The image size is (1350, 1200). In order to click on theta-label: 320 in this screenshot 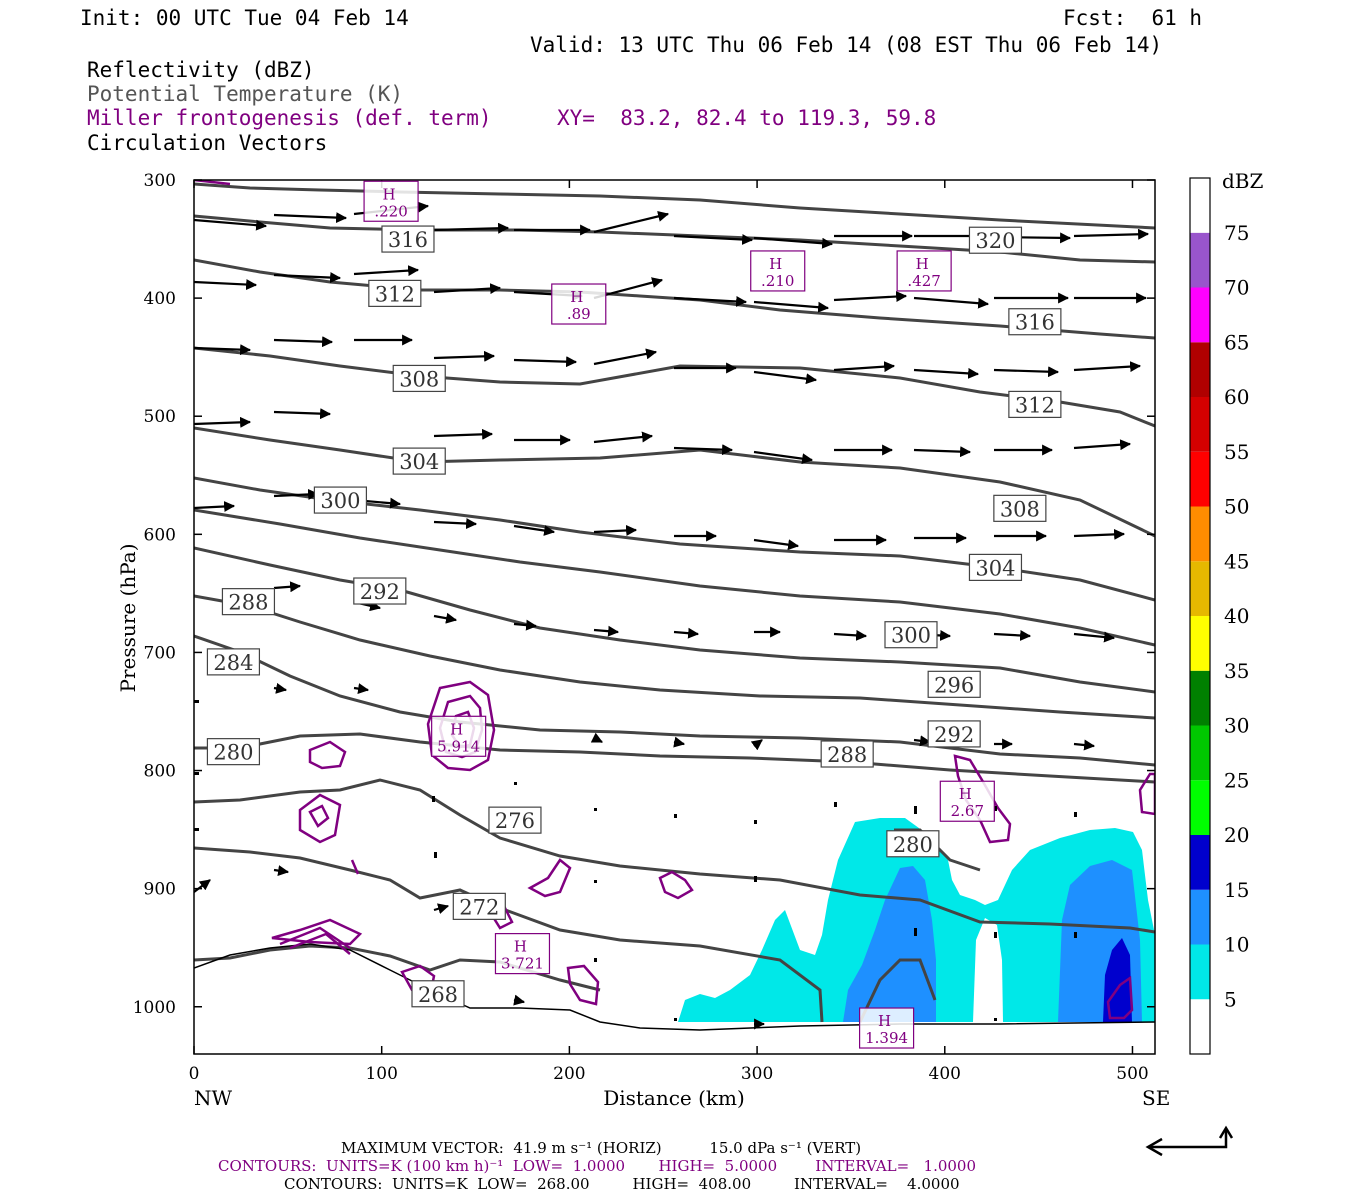, I will do `click(995, 240)`.